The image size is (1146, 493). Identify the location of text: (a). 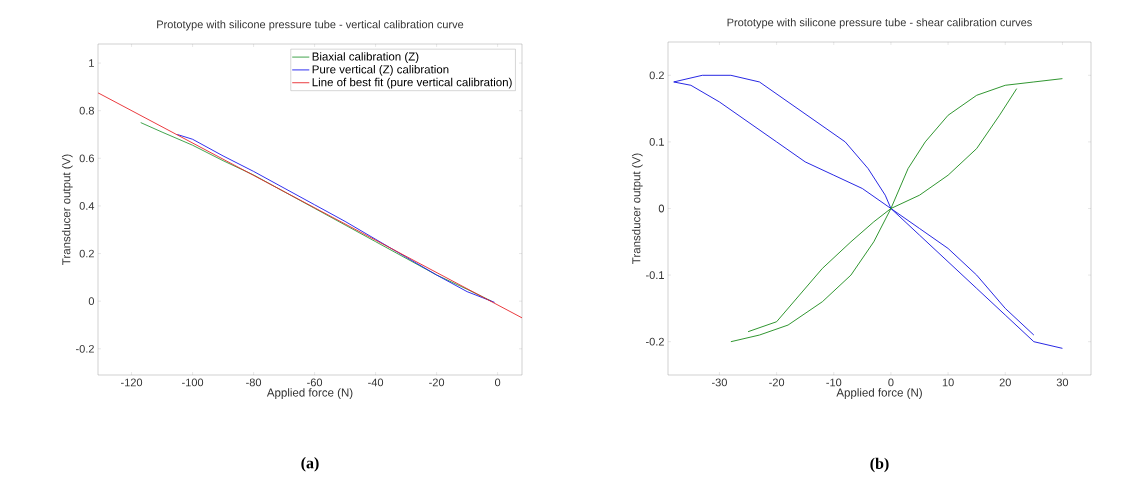
(310, 464).